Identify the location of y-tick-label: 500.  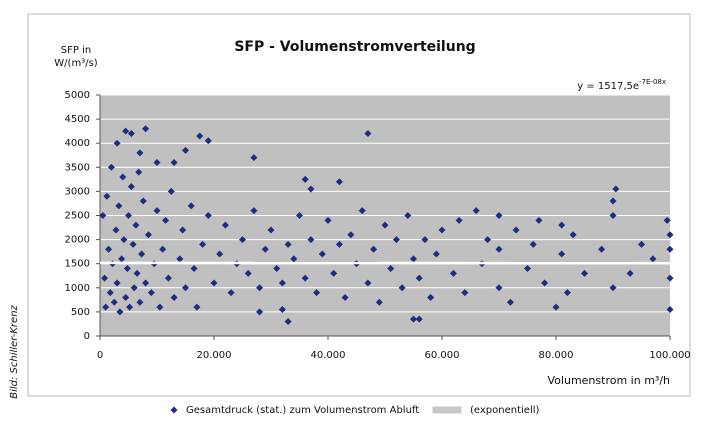
(80, 312).